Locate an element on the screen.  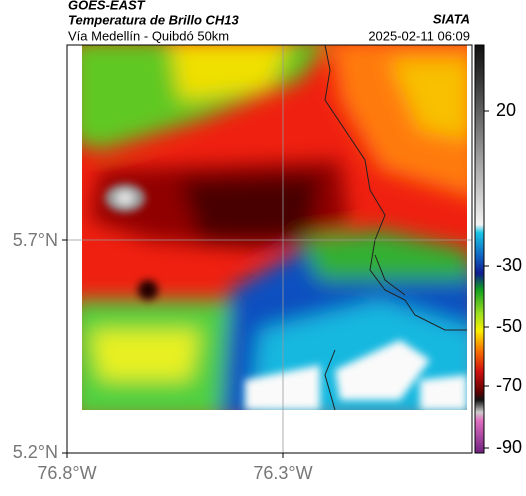
source: SIATA is located at coordinates (451, 18).